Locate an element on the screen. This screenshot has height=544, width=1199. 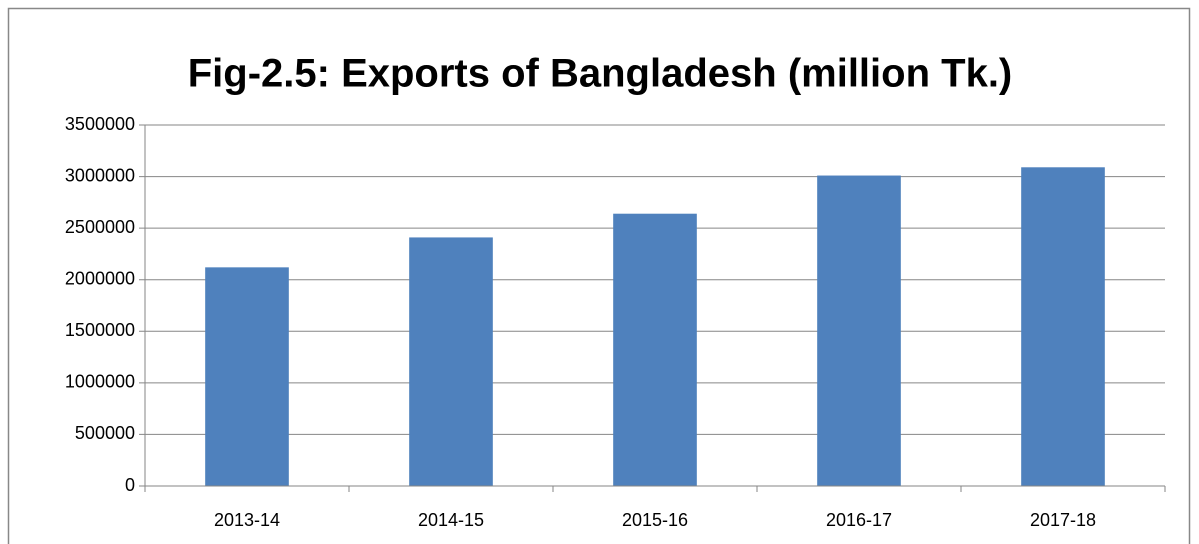
x-tick-label: 2014-15 is located at coordinates (451, 520).